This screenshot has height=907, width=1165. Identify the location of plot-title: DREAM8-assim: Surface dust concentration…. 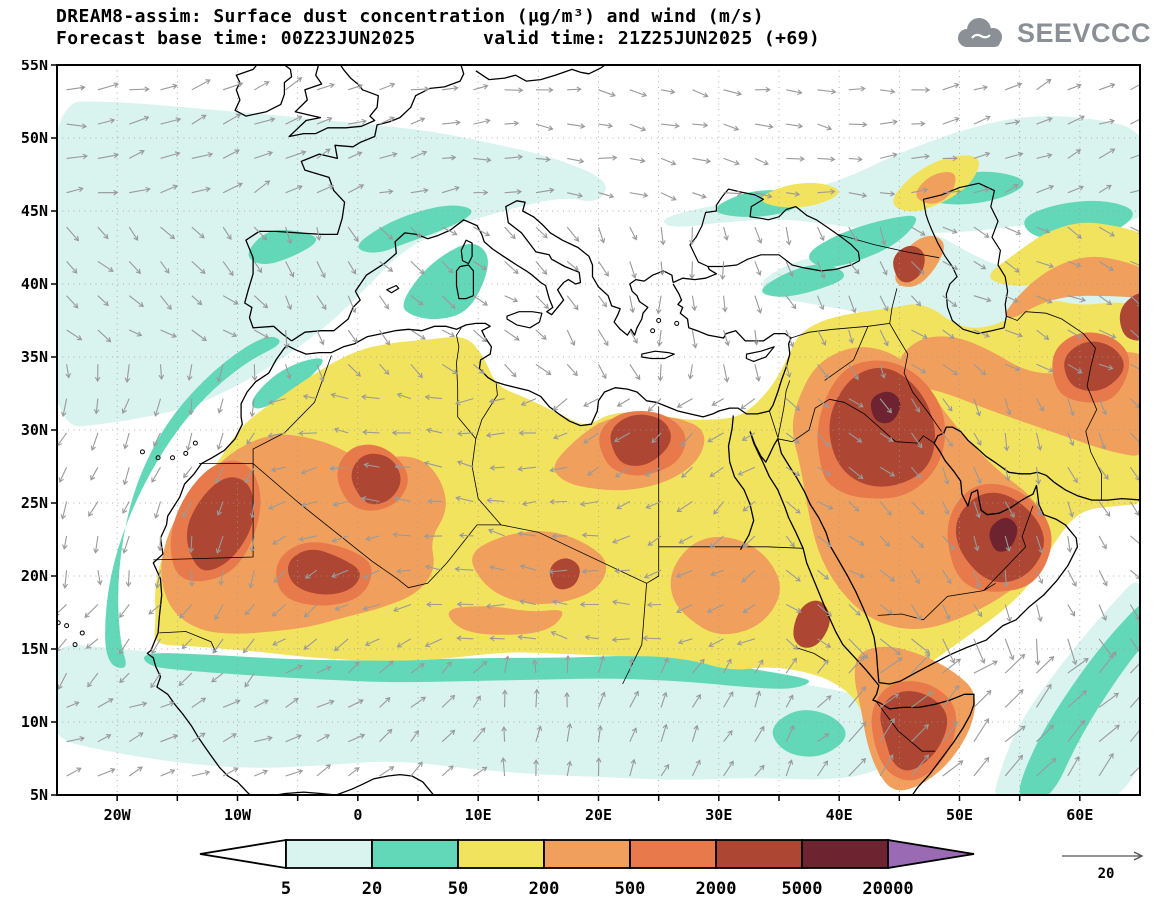
(410, 16).